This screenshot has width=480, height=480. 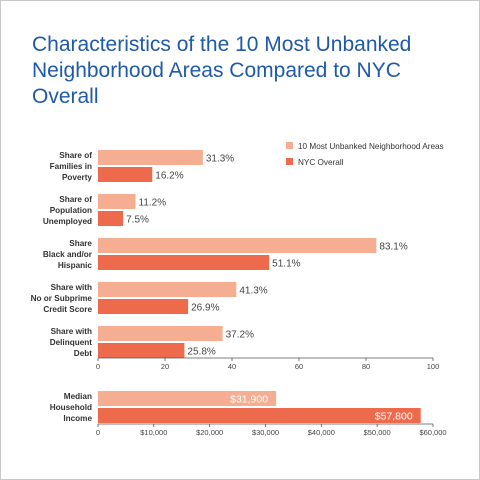 What do you see at coordinates (232, 366) in the screenshot?
I see `x-tick-label: 40` at bounding box center [232, 366].